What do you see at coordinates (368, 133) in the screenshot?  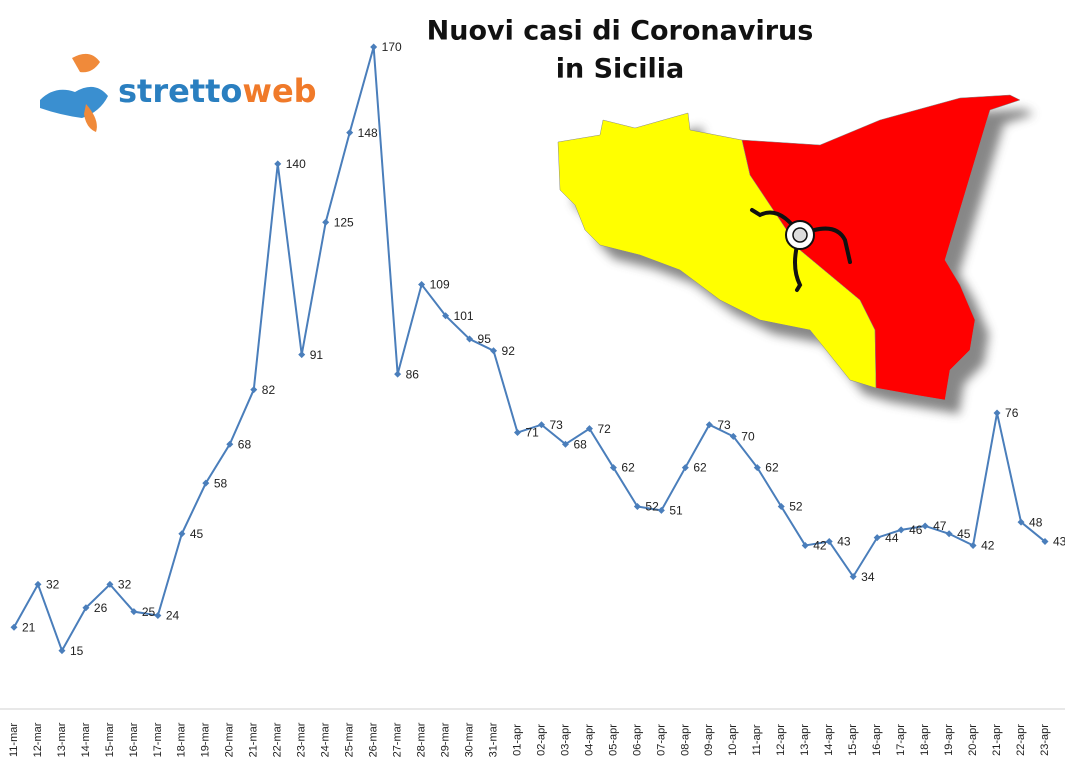 I see `value-label: 148` at bounding box center [368, 133].